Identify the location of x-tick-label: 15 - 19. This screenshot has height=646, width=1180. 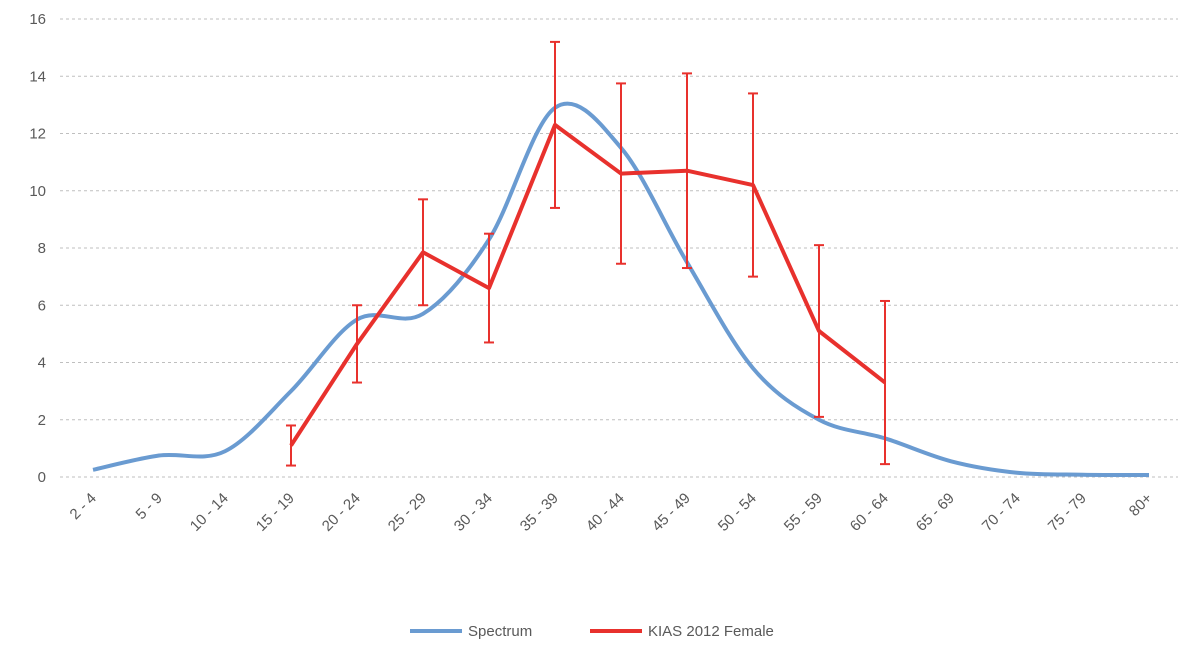
(275, 512).